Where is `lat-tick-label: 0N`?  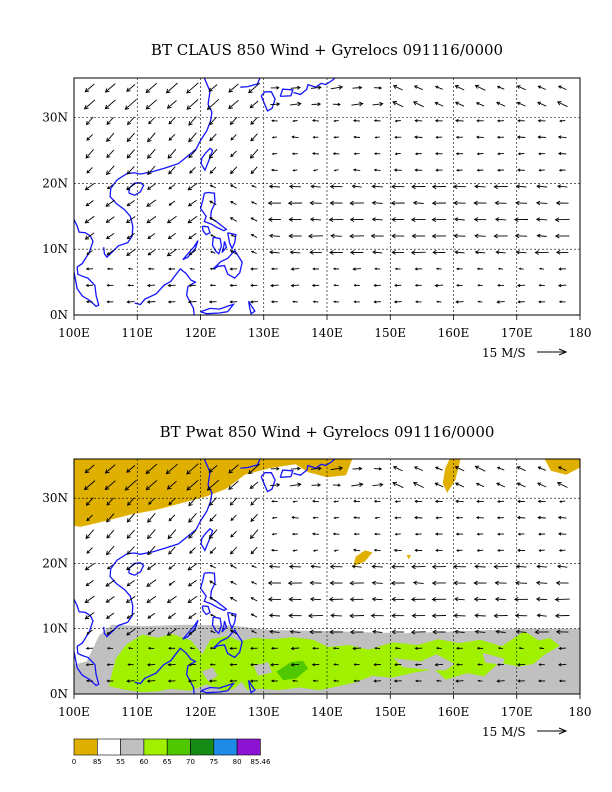
lat-tick-label: 0N is located at coordinates (59, 694).